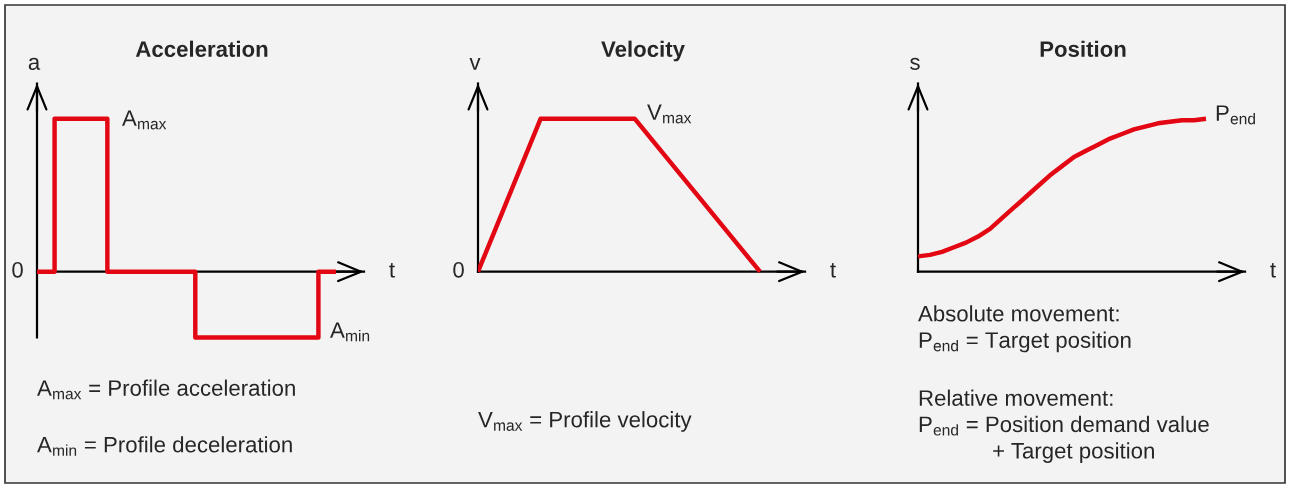  Describe the element at coordinates (585, 421) in the screenshot. I see `text: V$_{max}$ = Profile velocity` at that location.